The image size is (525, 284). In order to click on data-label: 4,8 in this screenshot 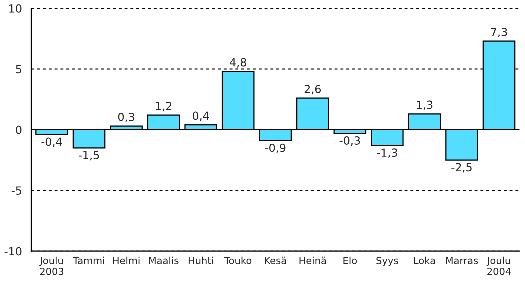, I will do `click(238, 63)`.